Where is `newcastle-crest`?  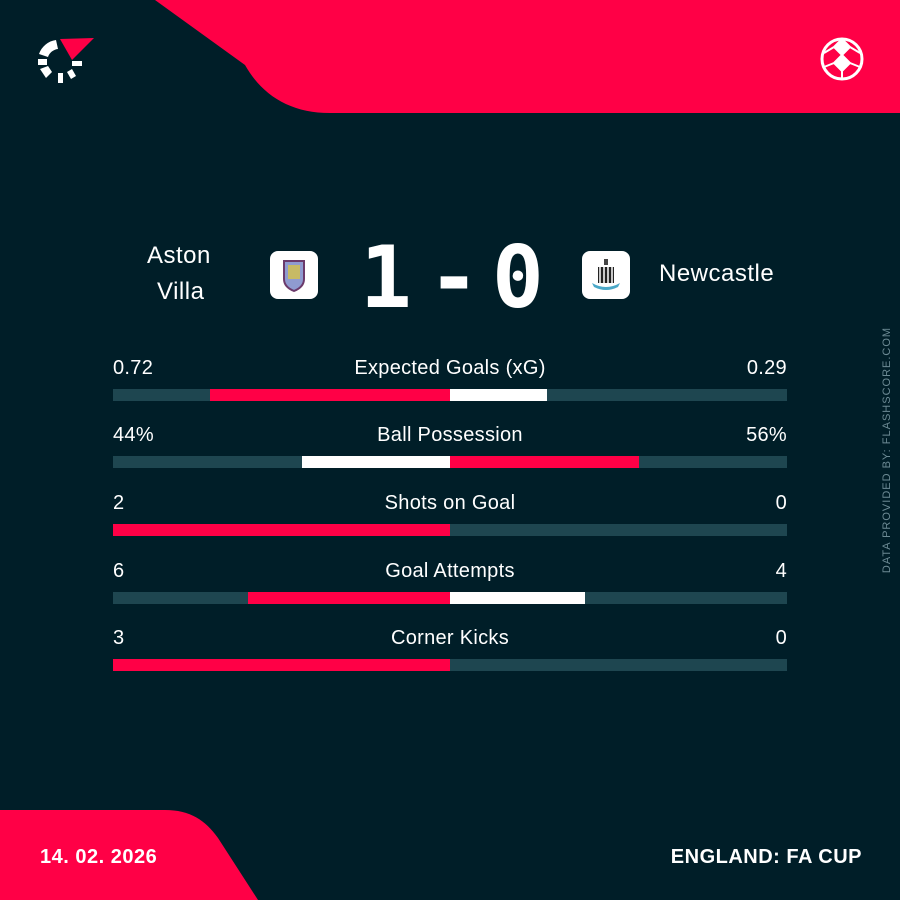
newcastle-crest is located at coordinates (606, 275).